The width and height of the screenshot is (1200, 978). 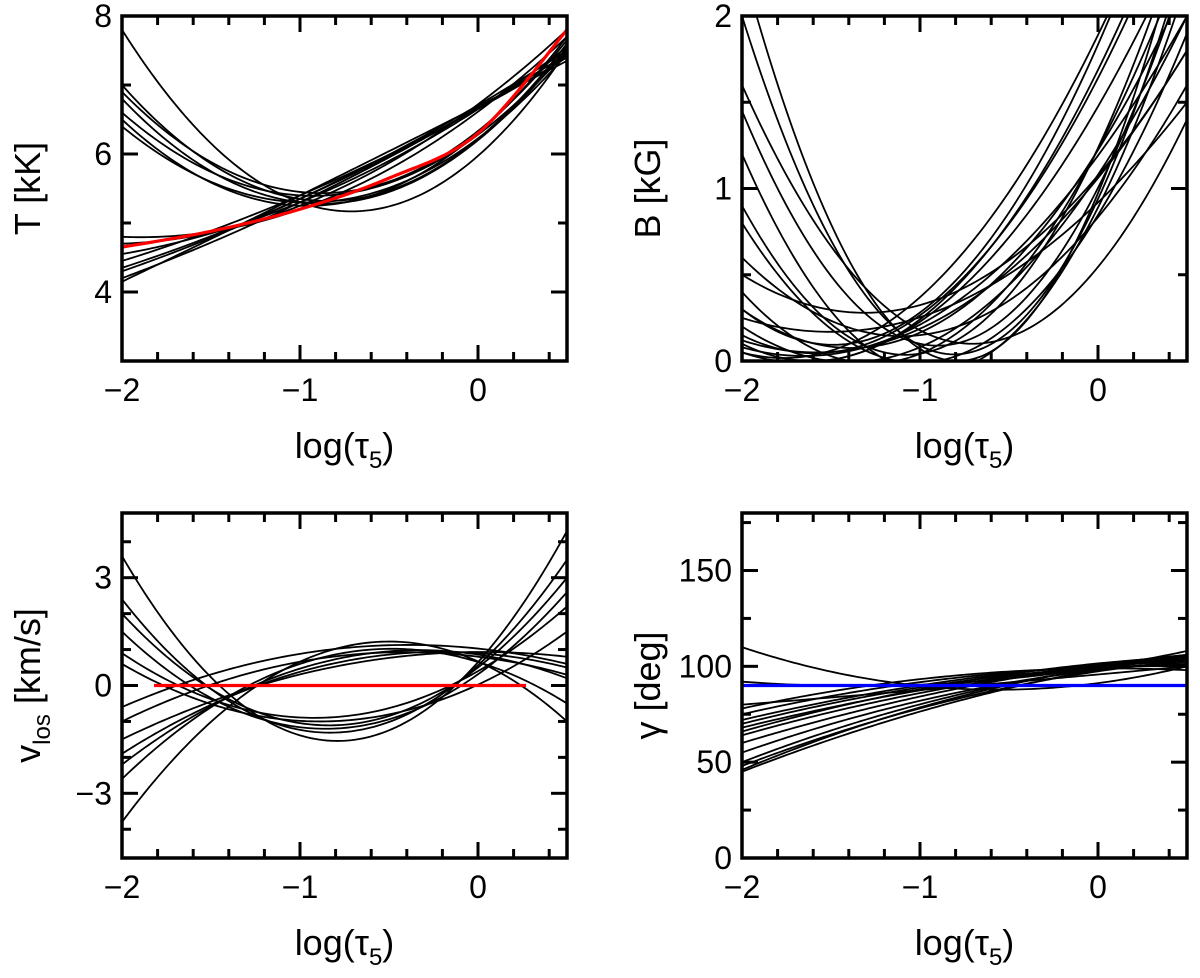 What do you see at coordinates (723, 17) in the screenshot?
I see `y-tick-label: 2` at bounding box center [723, 17].